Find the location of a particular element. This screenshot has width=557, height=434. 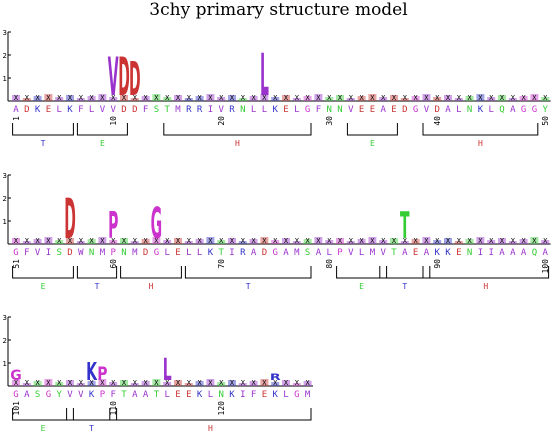

logo-letter: T is located at coordinates (405, 226).